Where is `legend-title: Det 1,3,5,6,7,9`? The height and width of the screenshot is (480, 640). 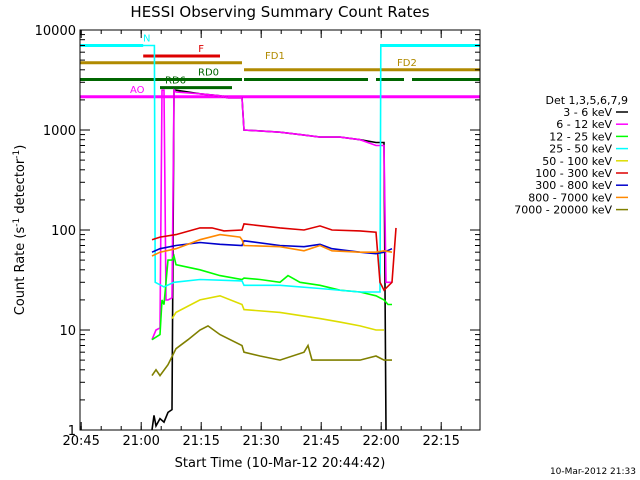
legend-title: Det 1,3,5,6,7,9 is located at coordinates (586, 100).